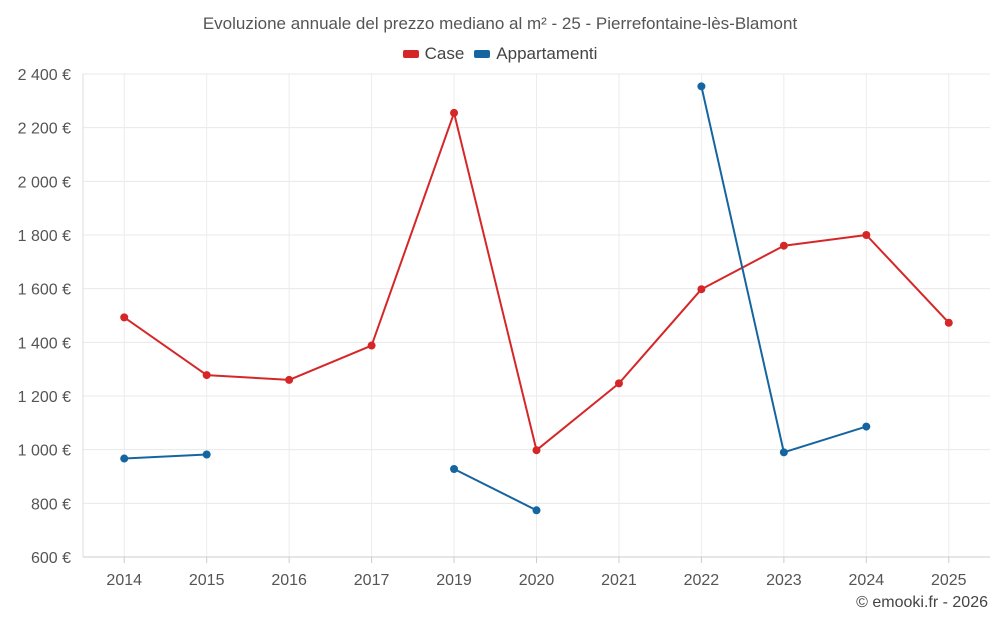 This screenshot has width=1000, height=625. I want to click on x-tick-label: 2014, so click(124, 580).